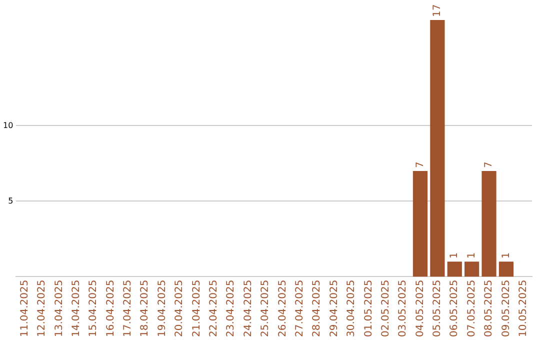 Image resolution: width=540 pixels, height=340 pixels. Describe the element at coordinates (403, 309) in the screenshot. I see `x-tick-label: 03.05.2025` at that location.